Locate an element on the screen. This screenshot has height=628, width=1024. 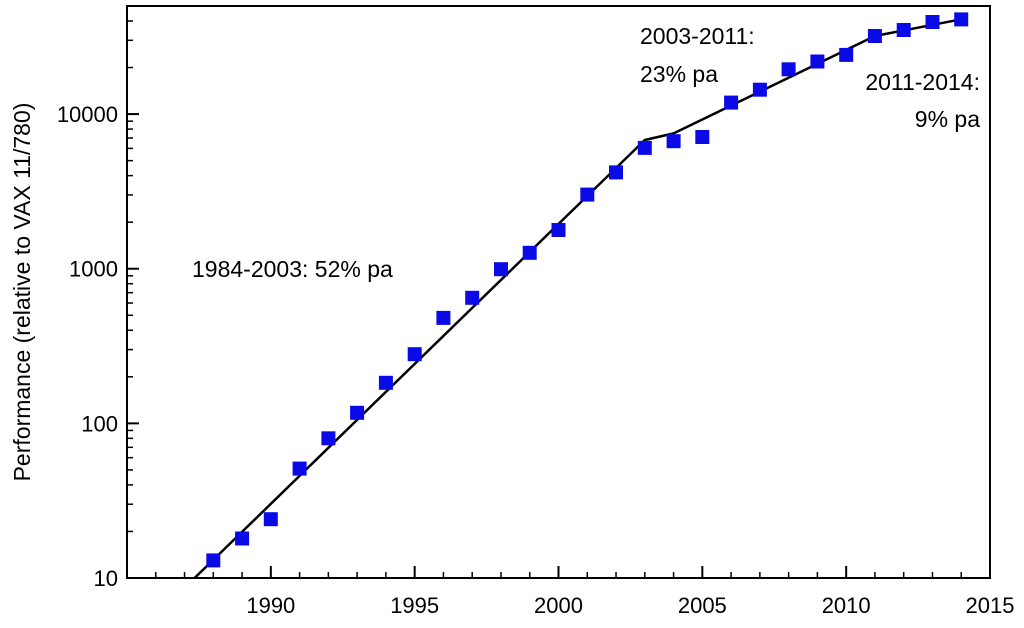
annotation-2003-2011-rate: 23% pa is located at coordinates (679, 74).